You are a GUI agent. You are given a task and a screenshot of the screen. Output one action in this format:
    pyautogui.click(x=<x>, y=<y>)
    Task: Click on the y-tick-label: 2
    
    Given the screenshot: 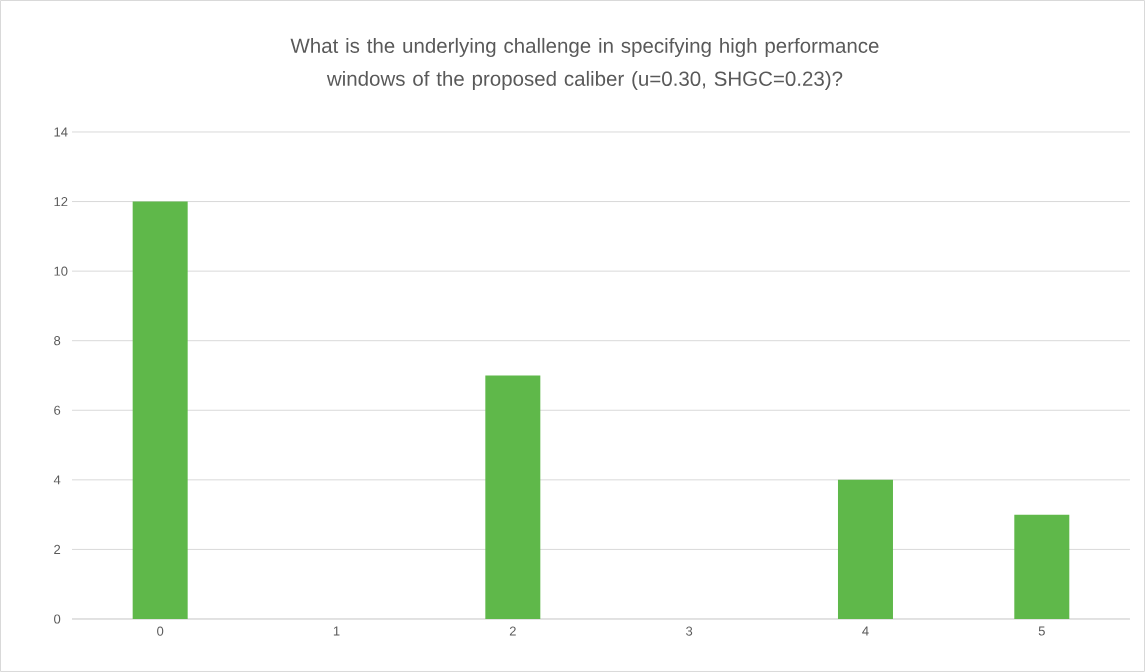 What is the action you would take?
    pyautogui.click(x=57, y=549)
    